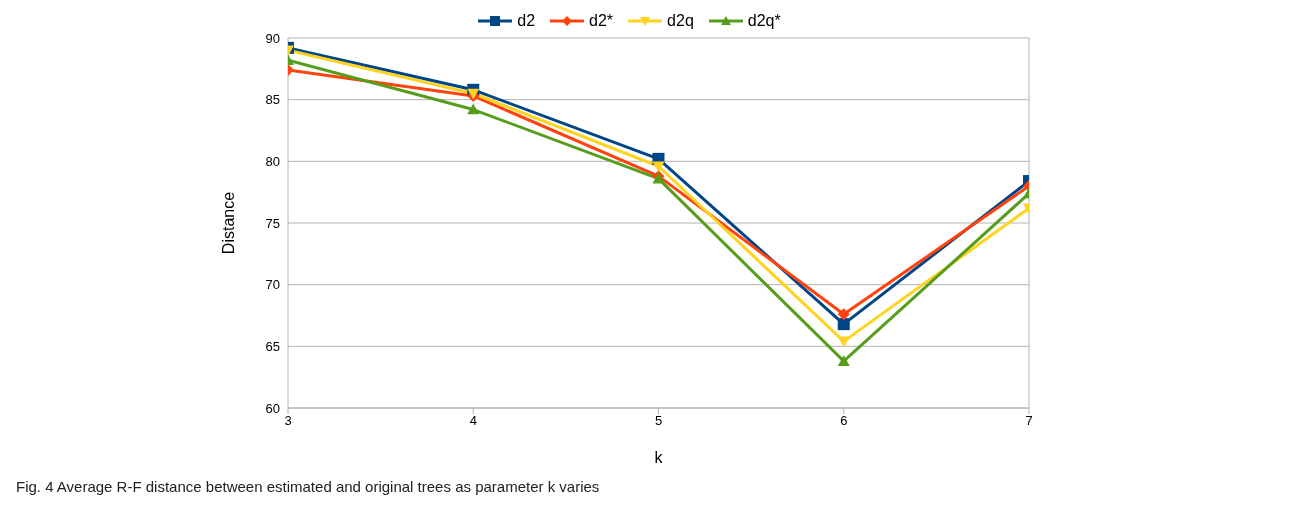  Describe the element at coordinates (272, 38) in the screenshot. I see `y-tick-label: 90` at that location.